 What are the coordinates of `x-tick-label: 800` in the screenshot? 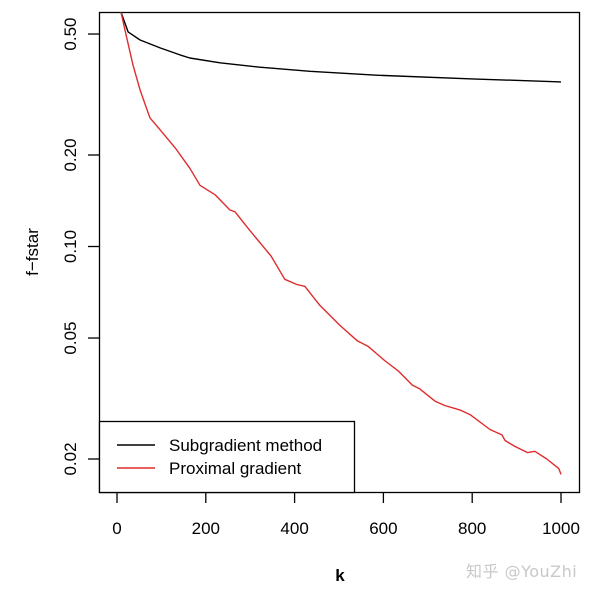 It's located at (472, 528).